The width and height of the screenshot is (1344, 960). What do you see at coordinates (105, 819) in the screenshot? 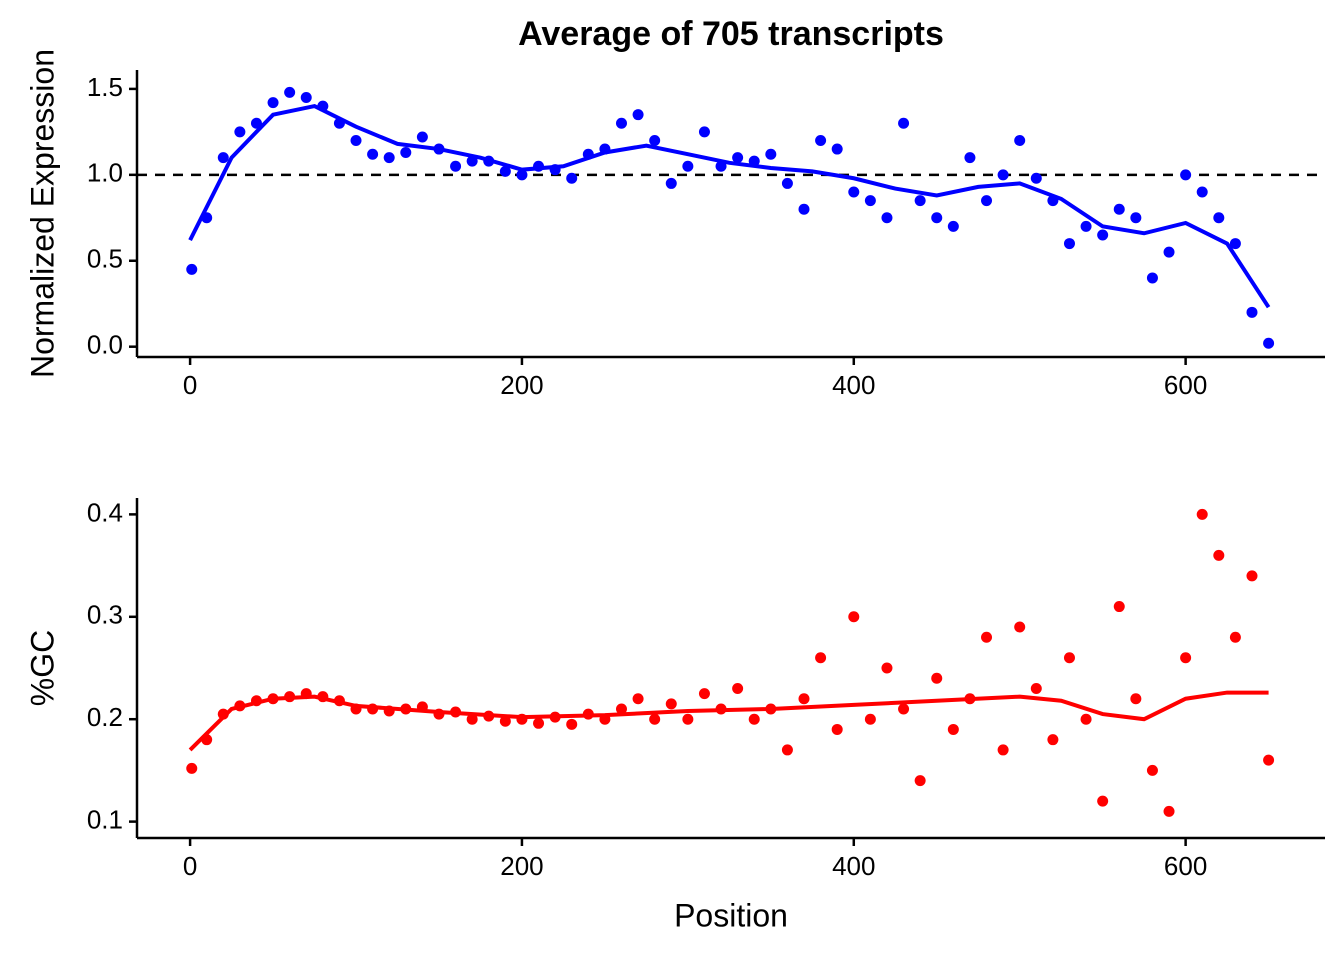
I see `y-tick-label: 0.1` at bounding box center [105, 819].